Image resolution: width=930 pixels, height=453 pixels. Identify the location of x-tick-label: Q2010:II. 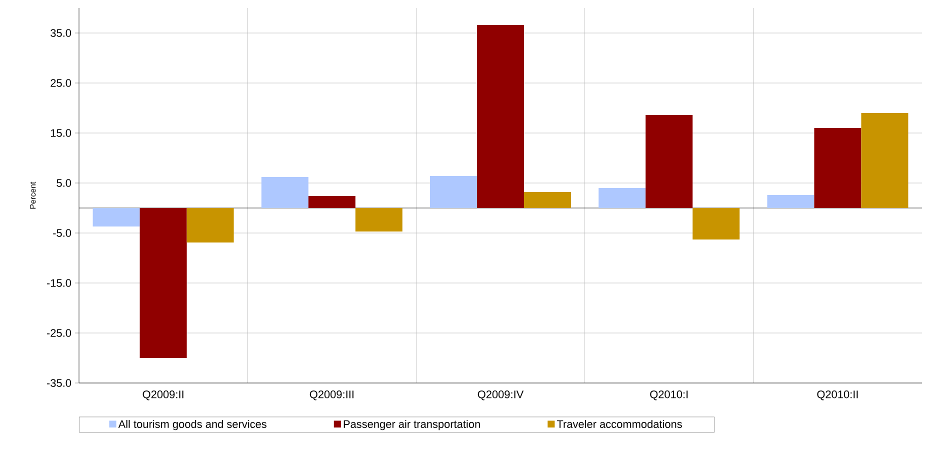
(837, 395).